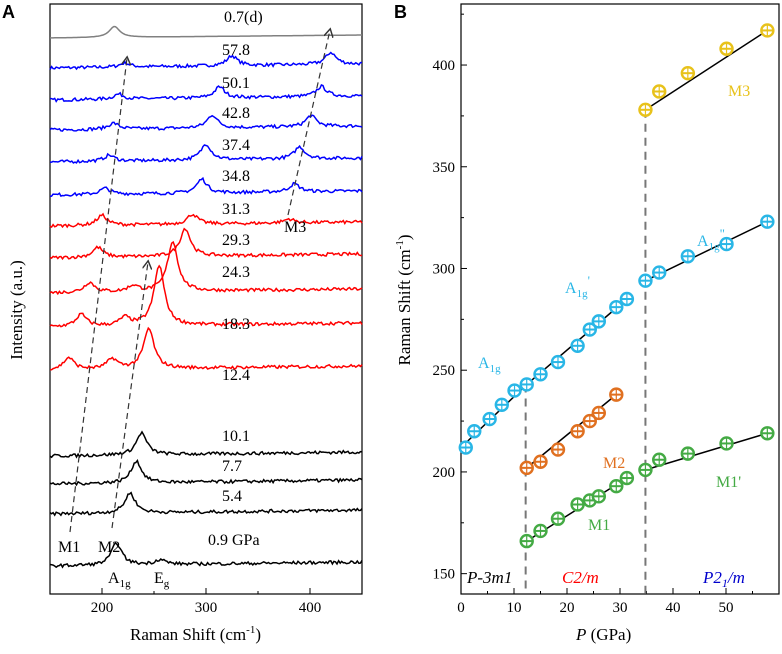 Image resolution: width=782 pixels, height=654 pixels. Describe the element at coordinates (736, 577) in the screenshot. I see `phase-p21m-end: /m` at that location.